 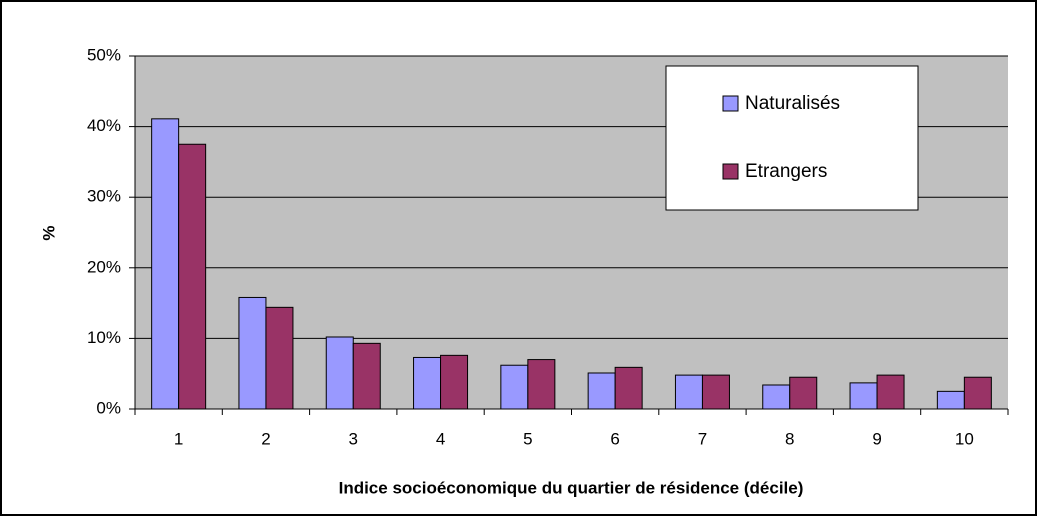 I want to click on x-tick-label: 3, so click(x=353, y=438).